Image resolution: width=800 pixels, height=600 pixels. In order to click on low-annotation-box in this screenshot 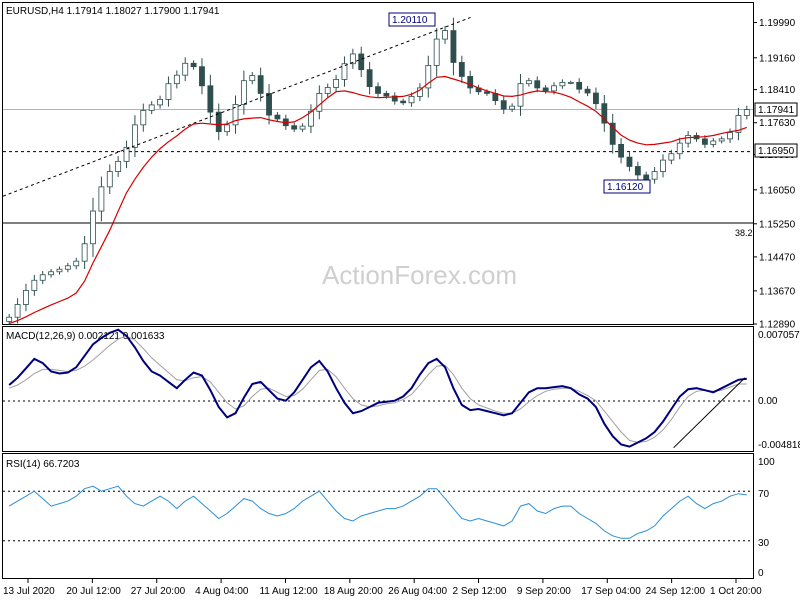, I will do `click(627, 186)`.